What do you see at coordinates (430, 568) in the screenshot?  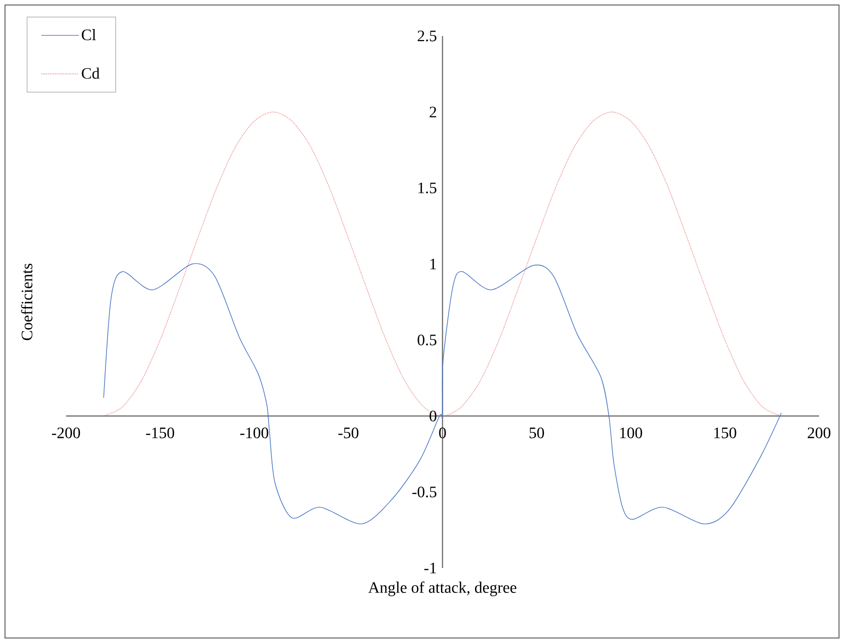 I see `y-tick-label: -1` at bounding box center [430, 568].